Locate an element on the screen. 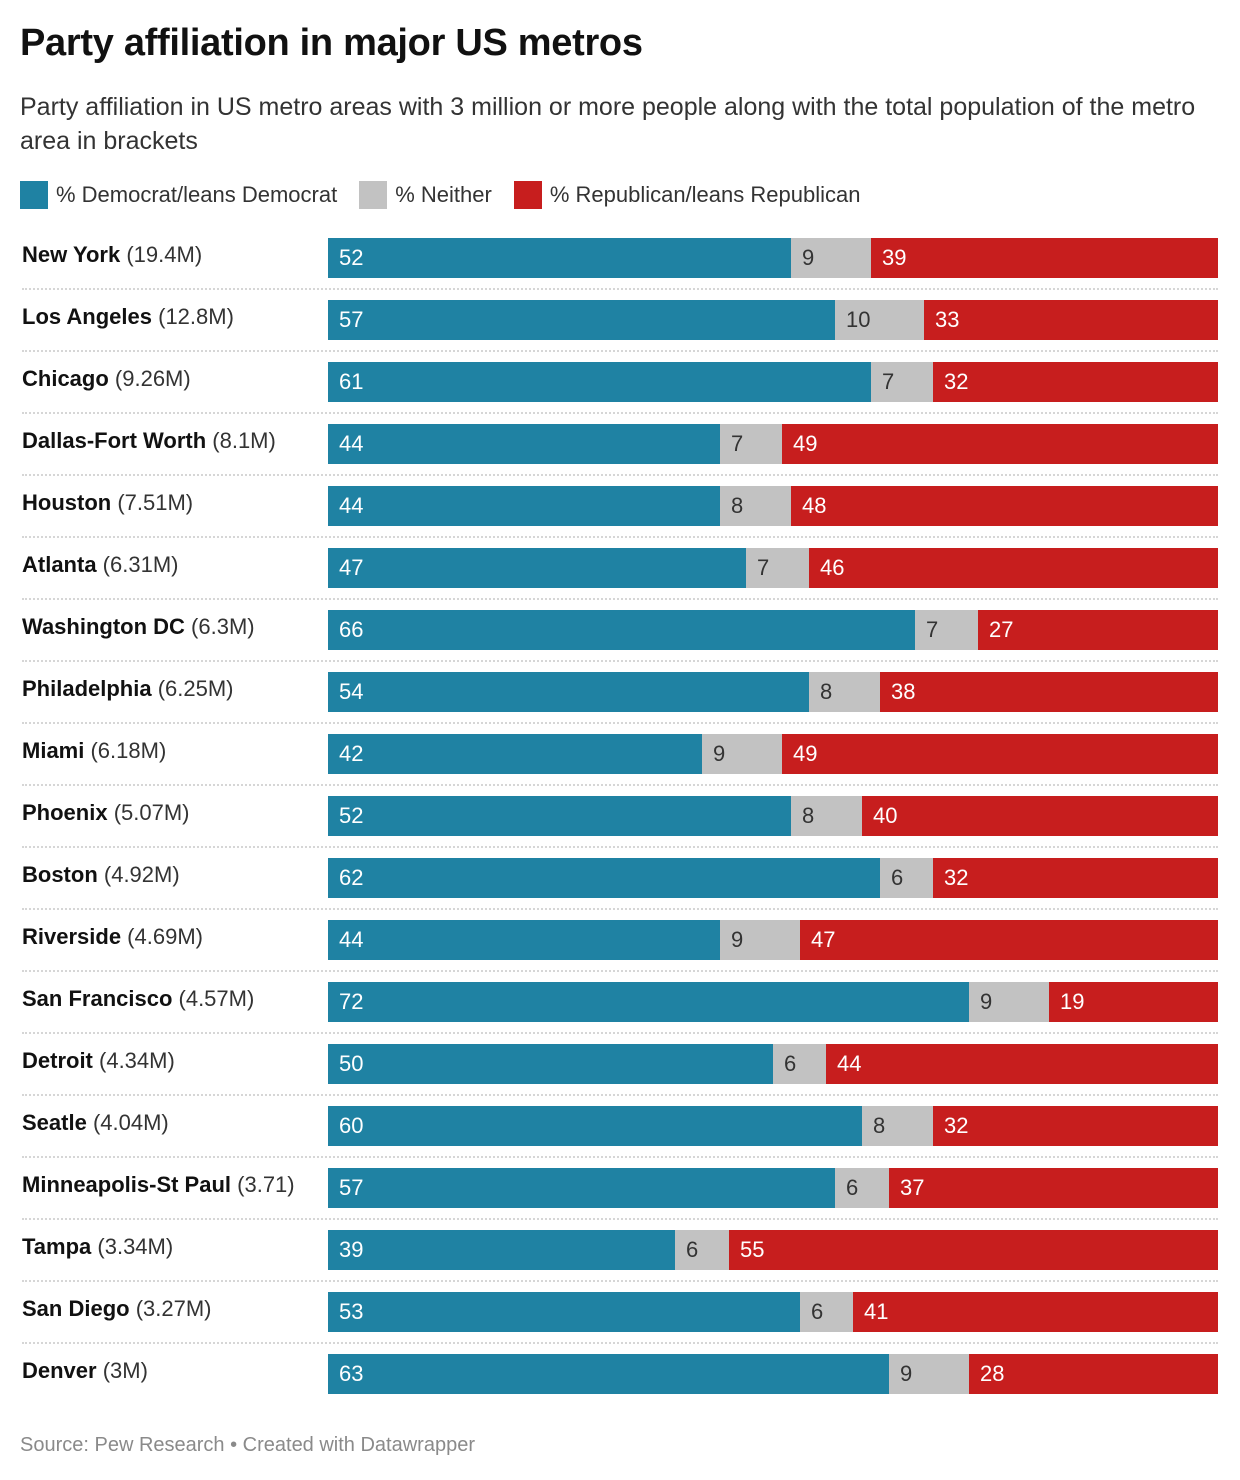  category-label: Atlanta (6.31M) is located at coordinates (100, 565).